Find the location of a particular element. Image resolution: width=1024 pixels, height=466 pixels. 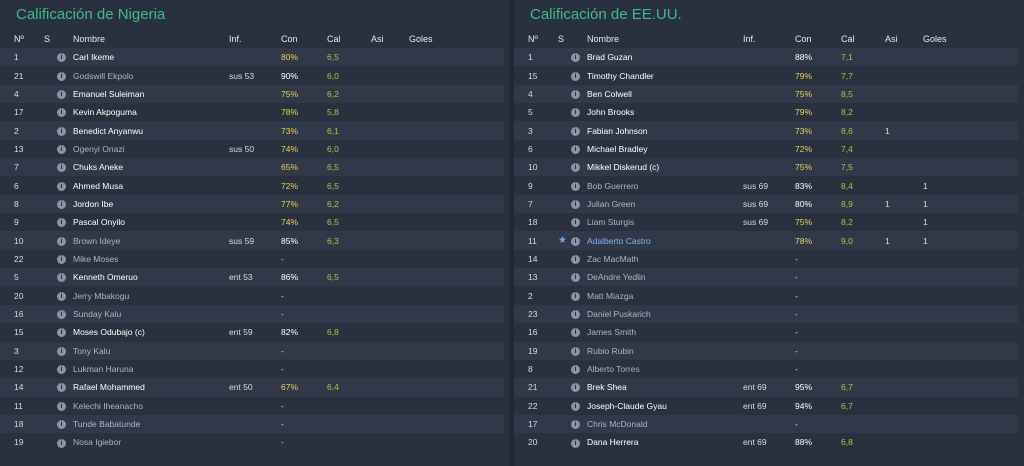

table-row: 10 i Brown Ideye sus 59 85% 6,3 is located at coordinates (252, 240).